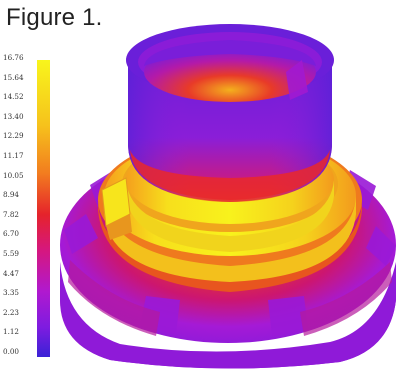 Image resolution: width=404 pixels, height=373 pixels. What do you see at coordinates (13, 136) in the screenshot?
I see `colorbar-tick-label: 12.29` at bounding box center [13, 136].